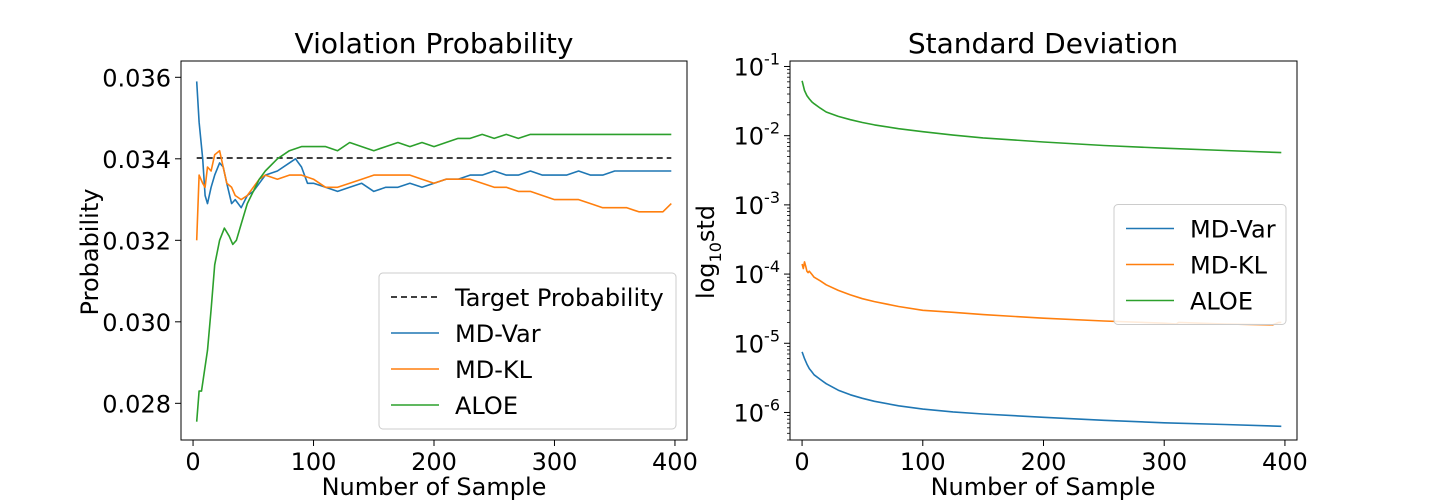 The height and width of the screenshot is (504, 1440). What do you see at coordinates (706, 223) in the screenshot?
I see `y-axis-label-right-std: std` at bounding box center [706, 223].